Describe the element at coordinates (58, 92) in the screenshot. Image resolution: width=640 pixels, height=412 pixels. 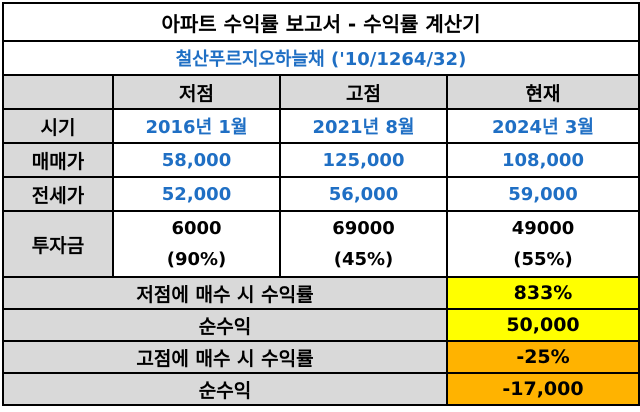
I see `header-corner` at that location.